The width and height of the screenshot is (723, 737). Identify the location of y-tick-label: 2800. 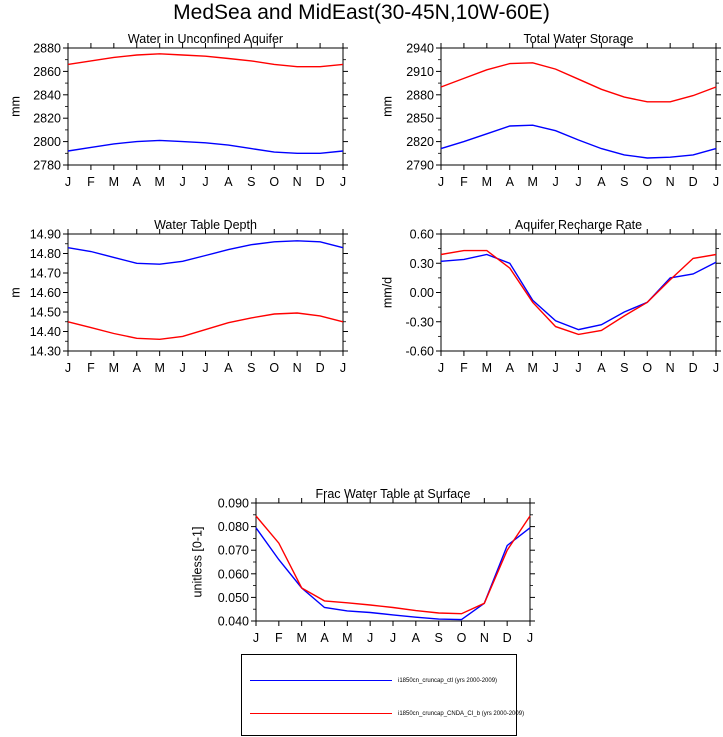
(47, 142).